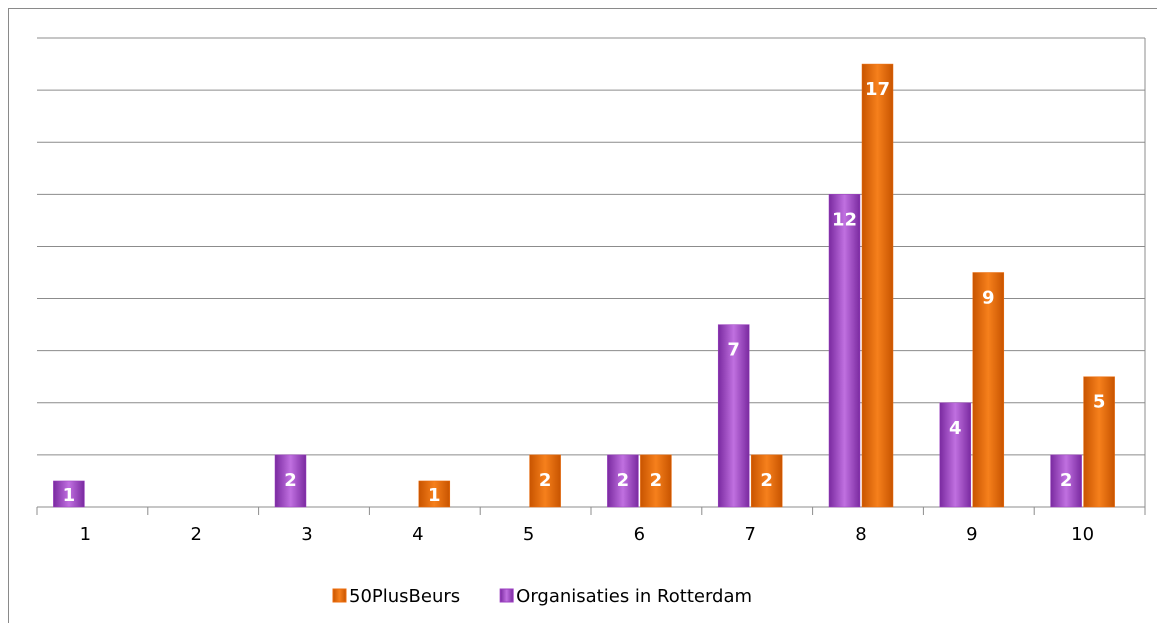 Image resolution: width=1157 pixels, height=623 pixels. I want to click on x-tick-label: 5, so click(528, 534).